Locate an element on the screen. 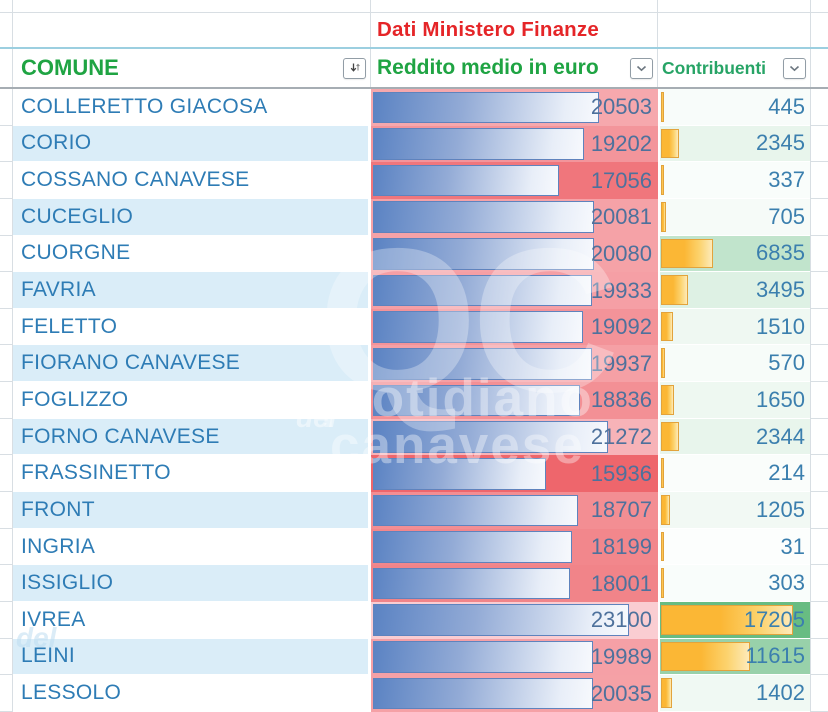 The width and height of the screenshot is (828, 712). contribuenti-cell: 445 is located at coordinates (734, 107).